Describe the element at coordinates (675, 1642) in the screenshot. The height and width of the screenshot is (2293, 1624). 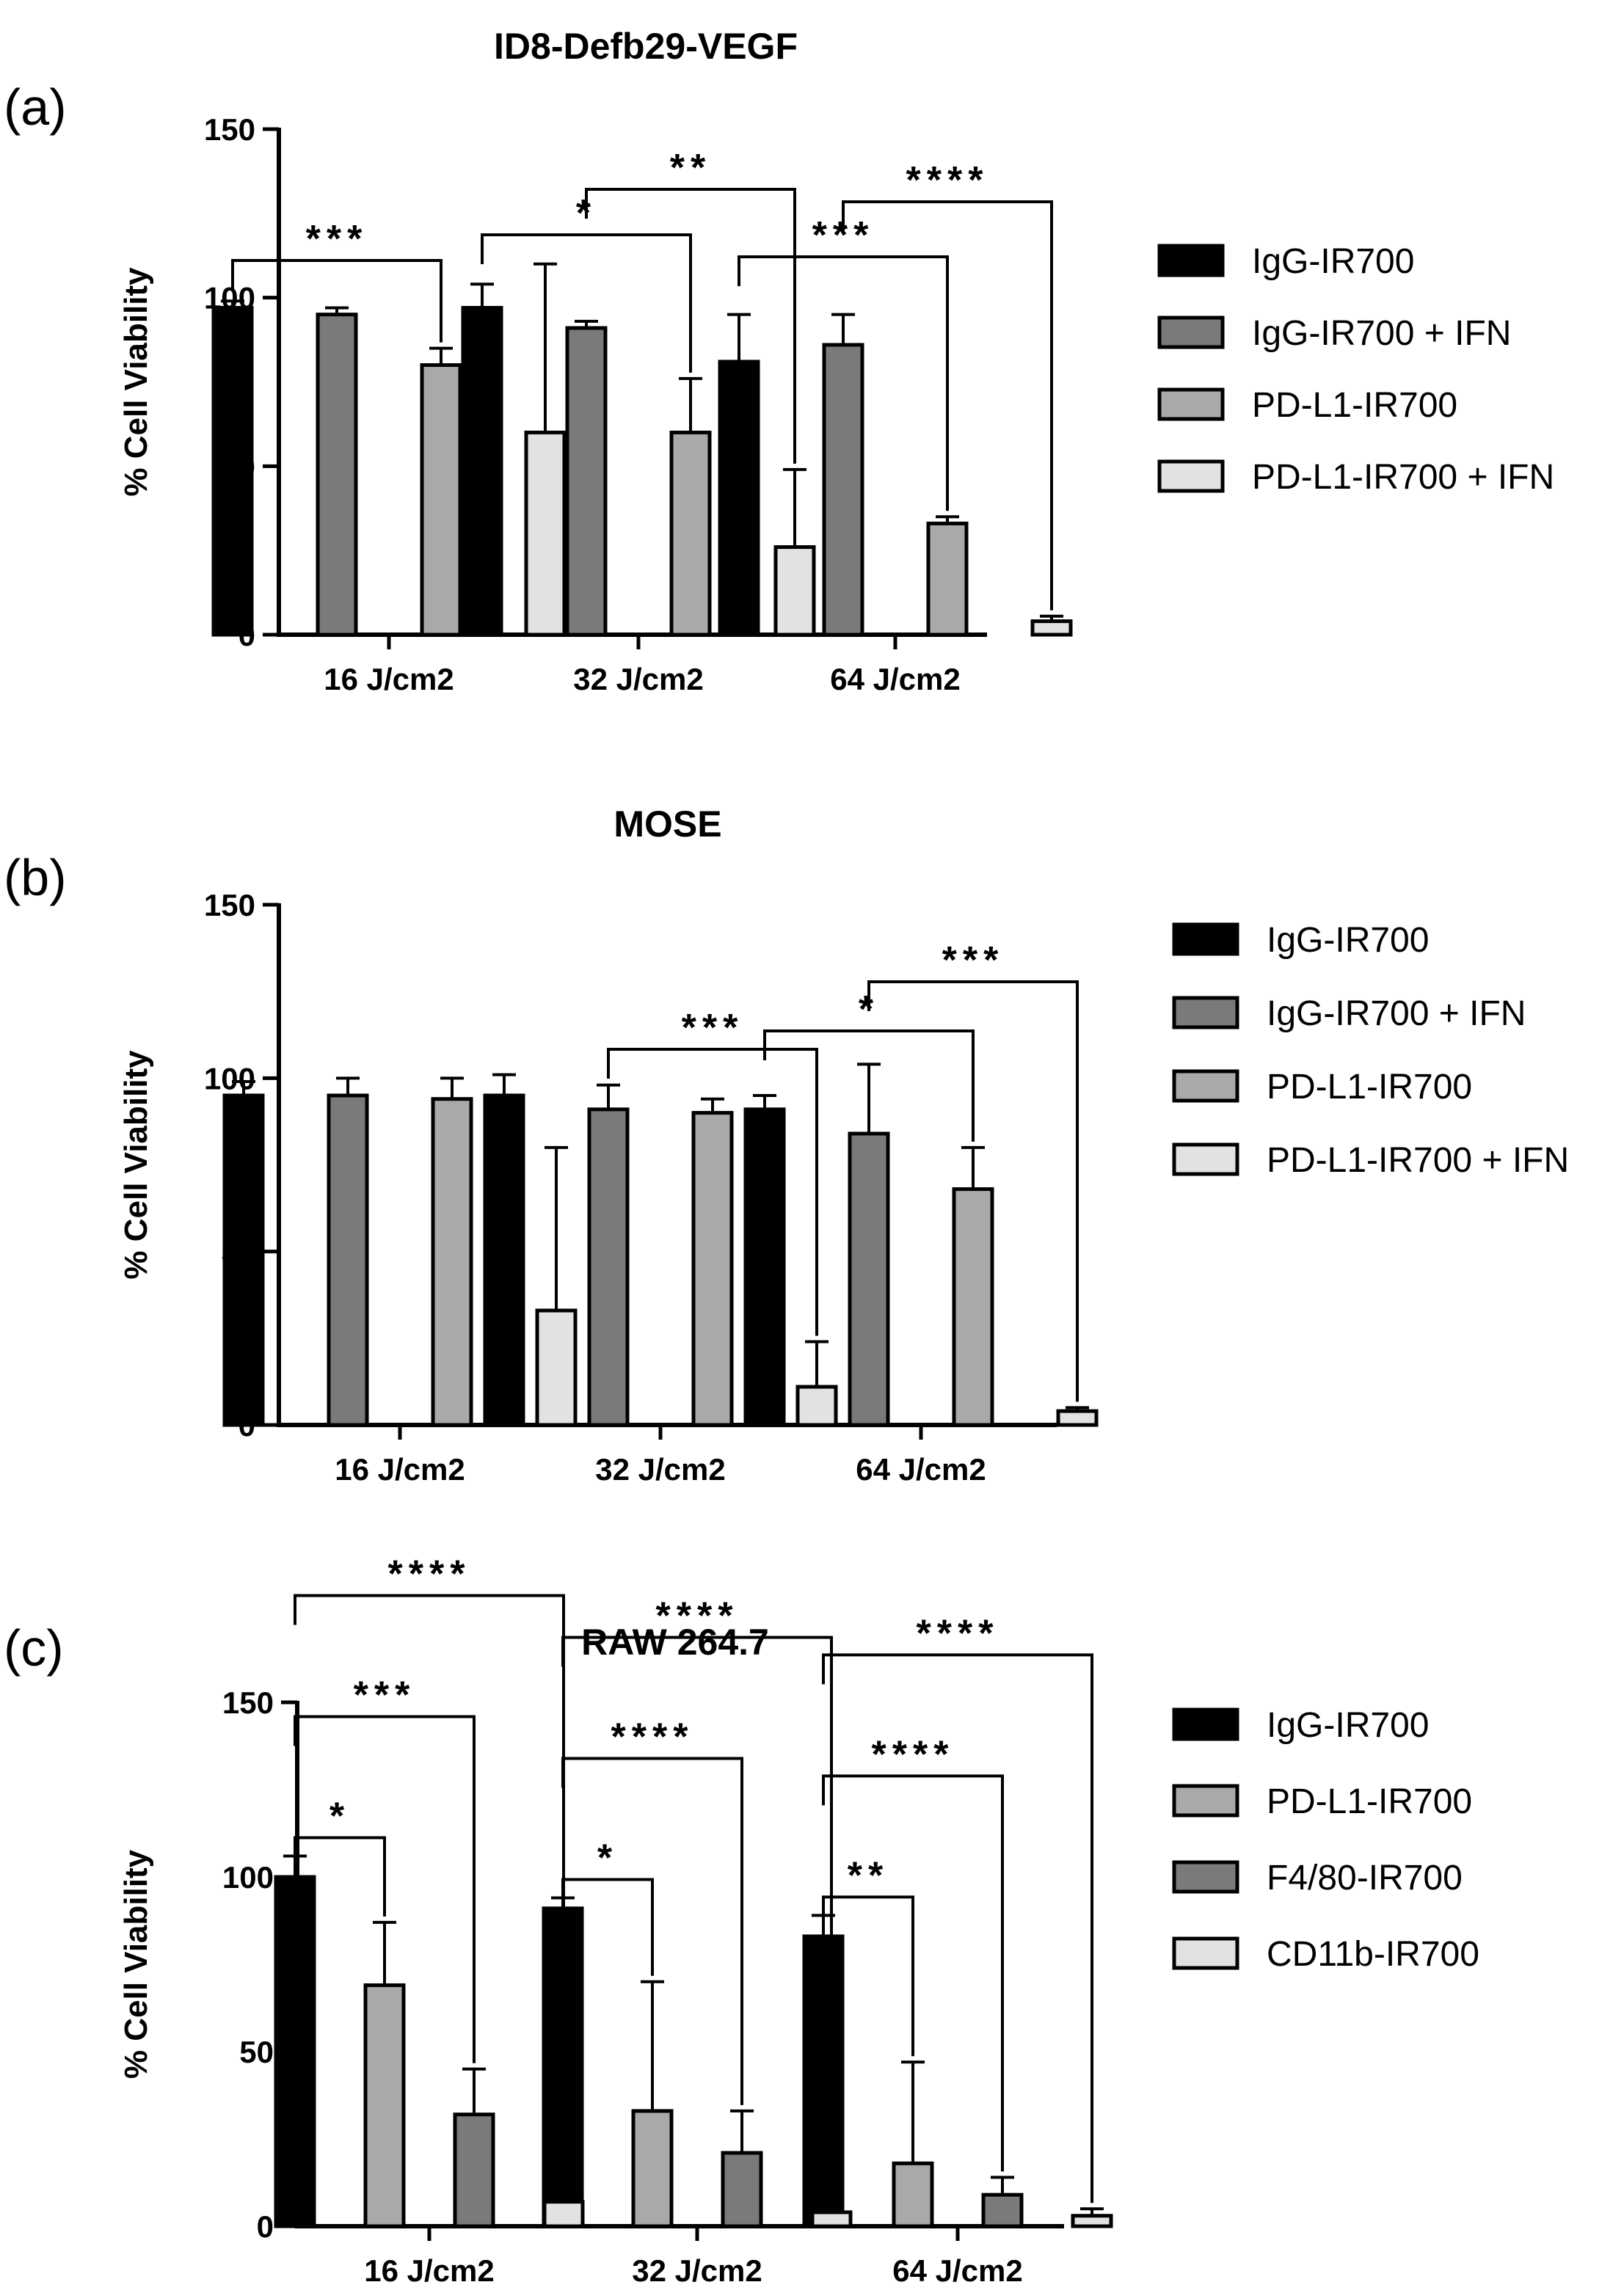
I see `chart-title: RAW 264.7` at that location.